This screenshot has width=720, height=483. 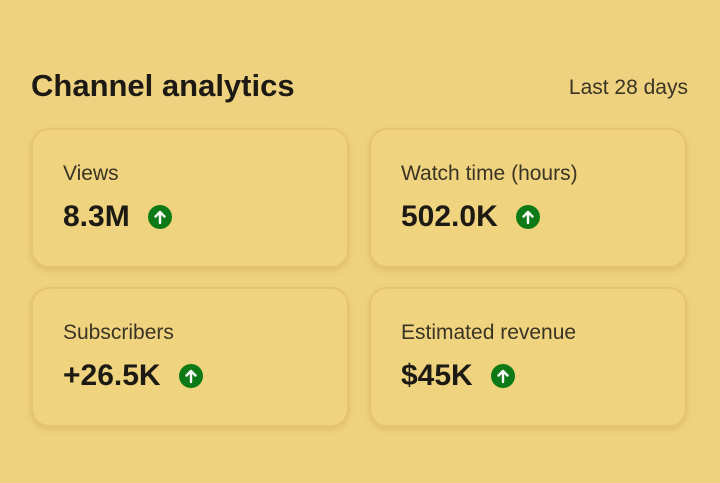 What do you see at coordinates (437, 375) in the screenshot?
I see `value-text: $45K` at bounding box center [437, 375].